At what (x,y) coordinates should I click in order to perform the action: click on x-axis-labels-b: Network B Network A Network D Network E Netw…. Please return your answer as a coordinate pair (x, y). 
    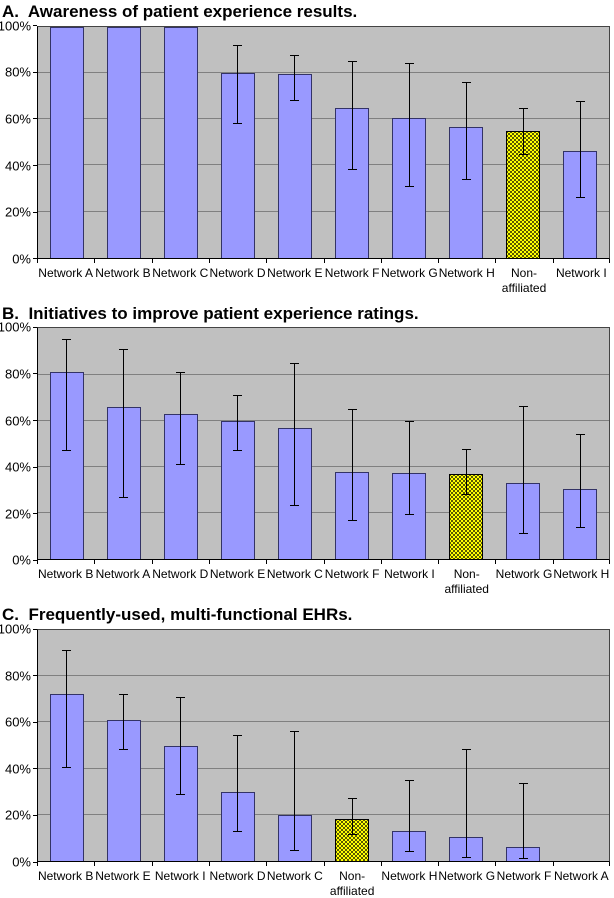
    Looking at the image, I should click on (323, 582).